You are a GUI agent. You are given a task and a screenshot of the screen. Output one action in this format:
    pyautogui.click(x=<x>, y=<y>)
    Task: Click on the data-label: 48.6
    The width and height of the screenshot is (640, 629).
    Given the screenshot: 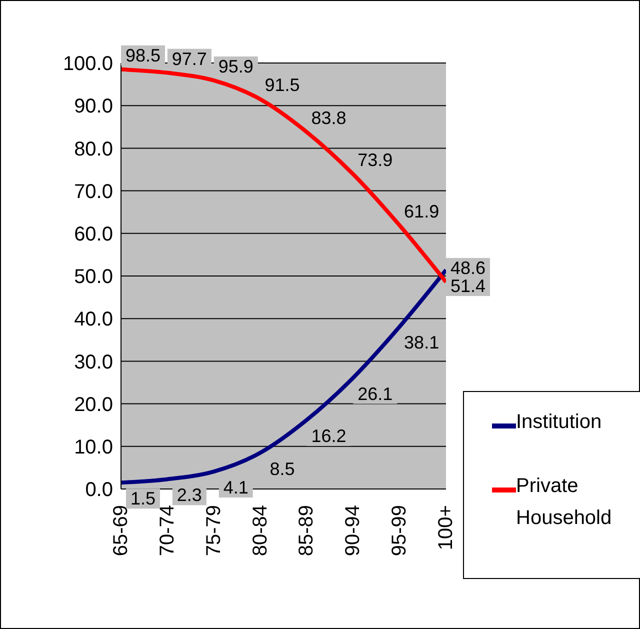 What is the action you would take?
    pyautogui.click(x=468, y=268)
    